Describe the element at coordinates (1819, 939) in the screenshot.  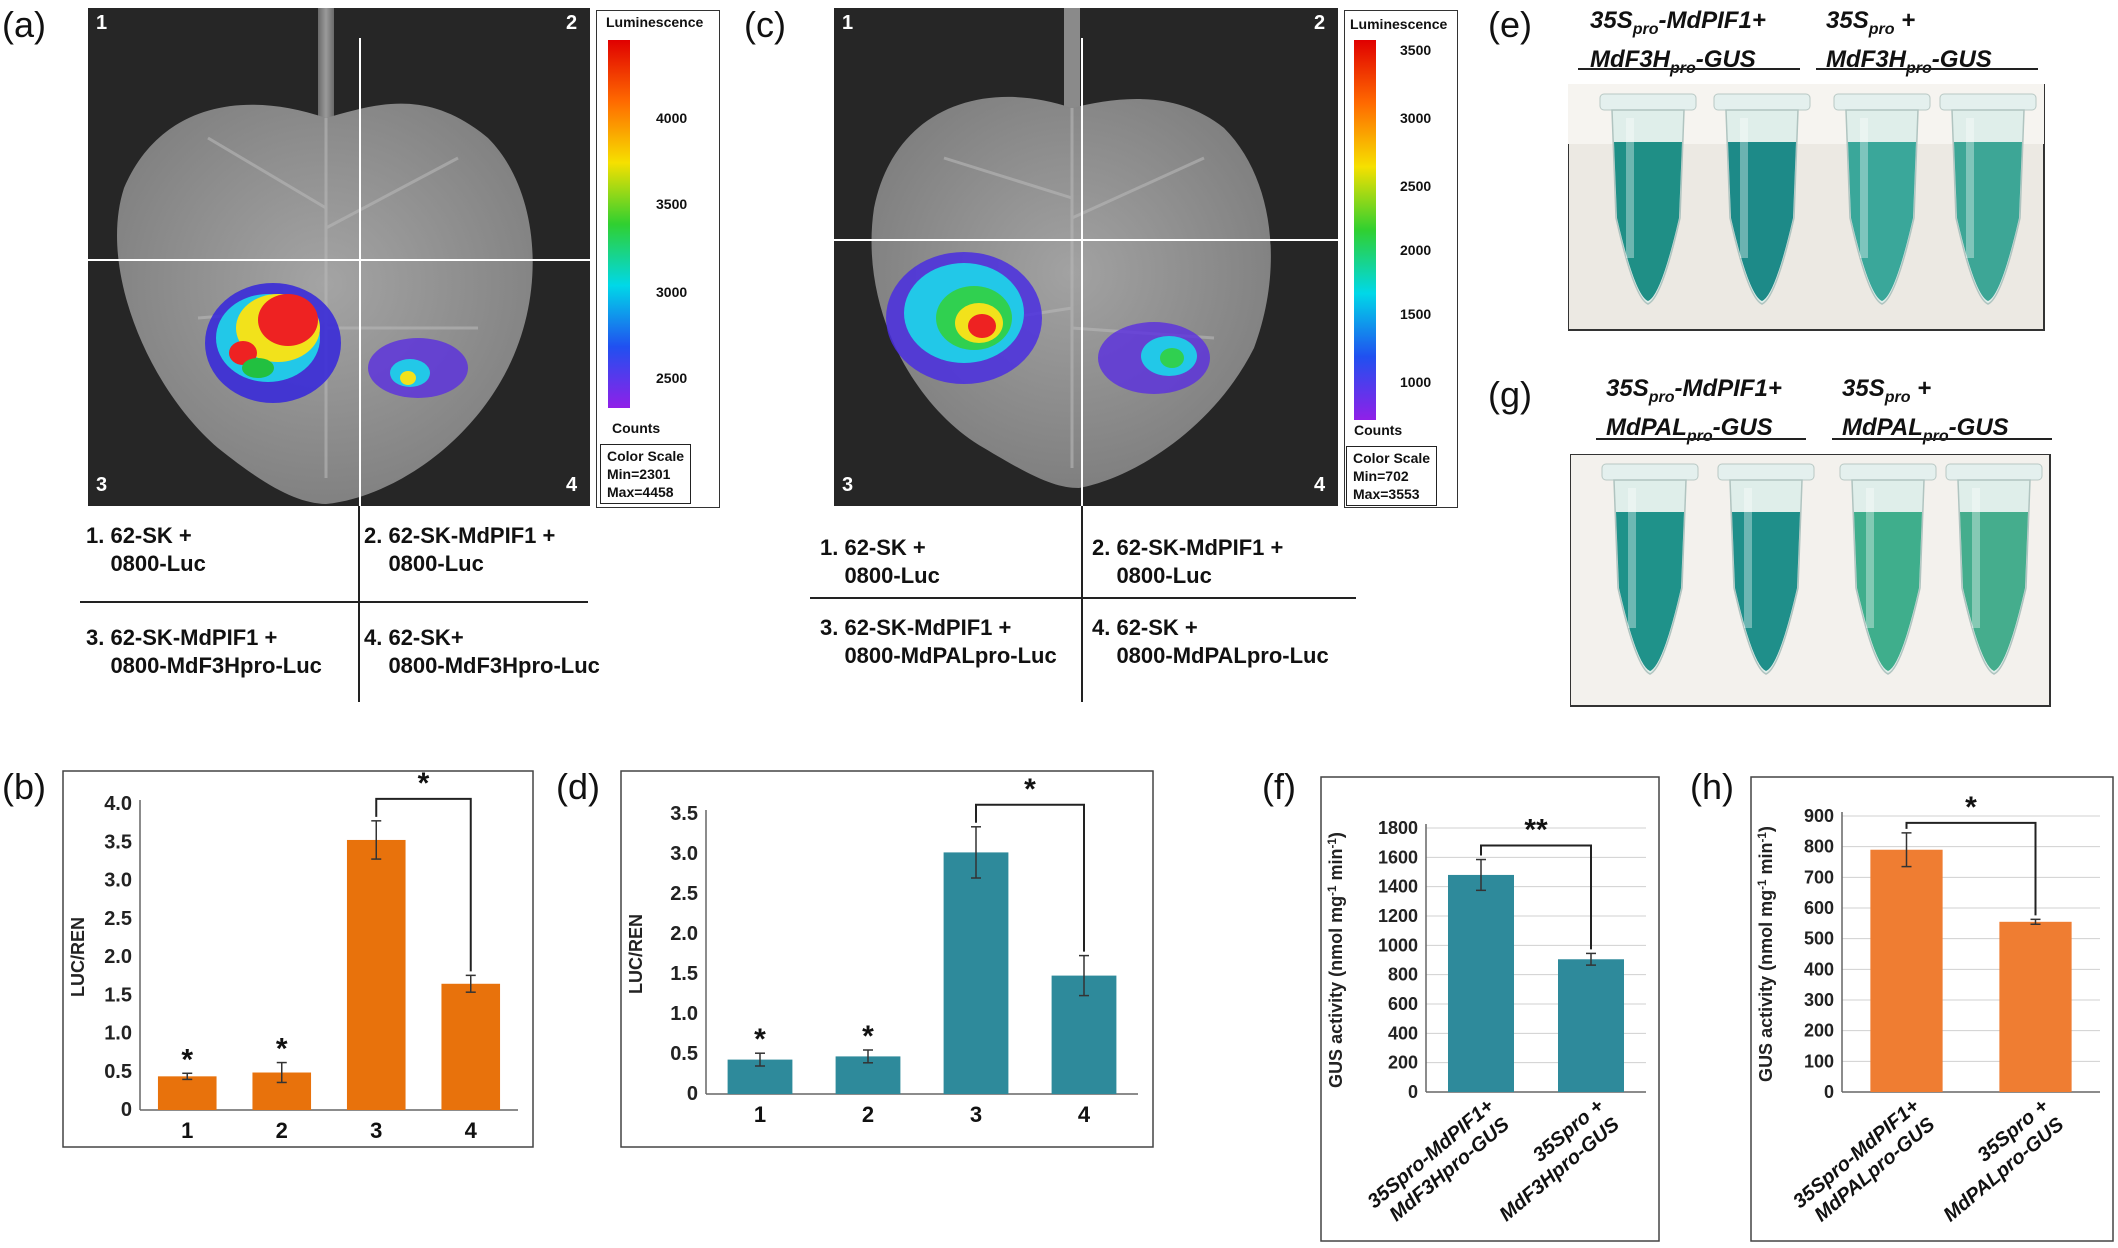
I see `ytick-h-5: 500` at that location.